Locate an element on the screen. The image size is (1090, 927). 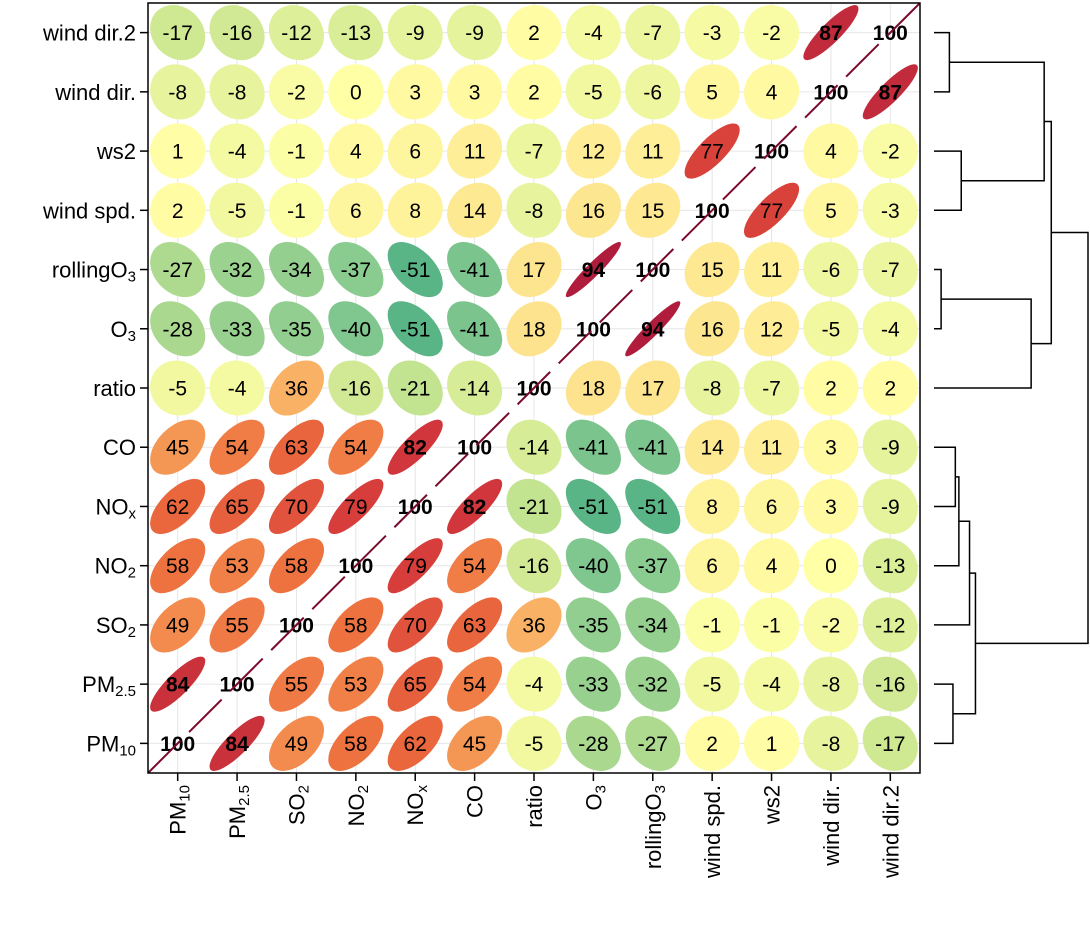
cell-co-ws2: 11 is located at coordinates (771, 447).